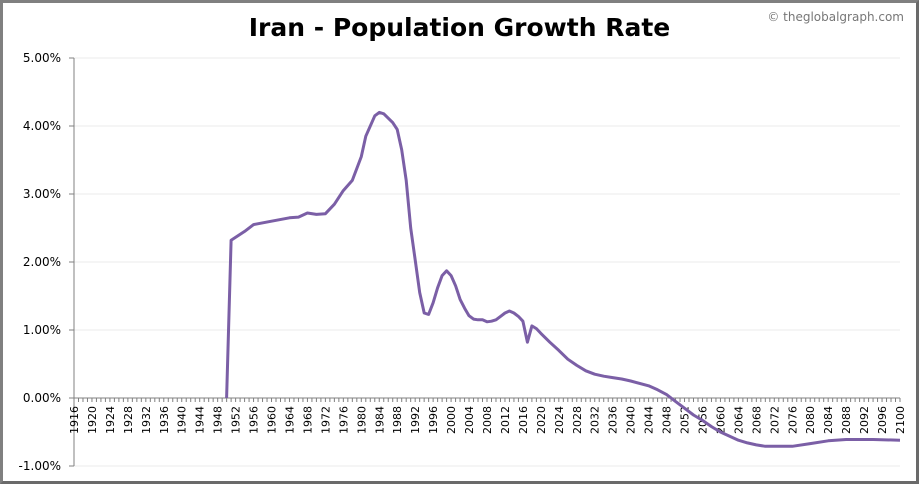 The height and width of the screenshot is (484, 919). I want to click on x-tick-label: 1916, so click(74, 420).